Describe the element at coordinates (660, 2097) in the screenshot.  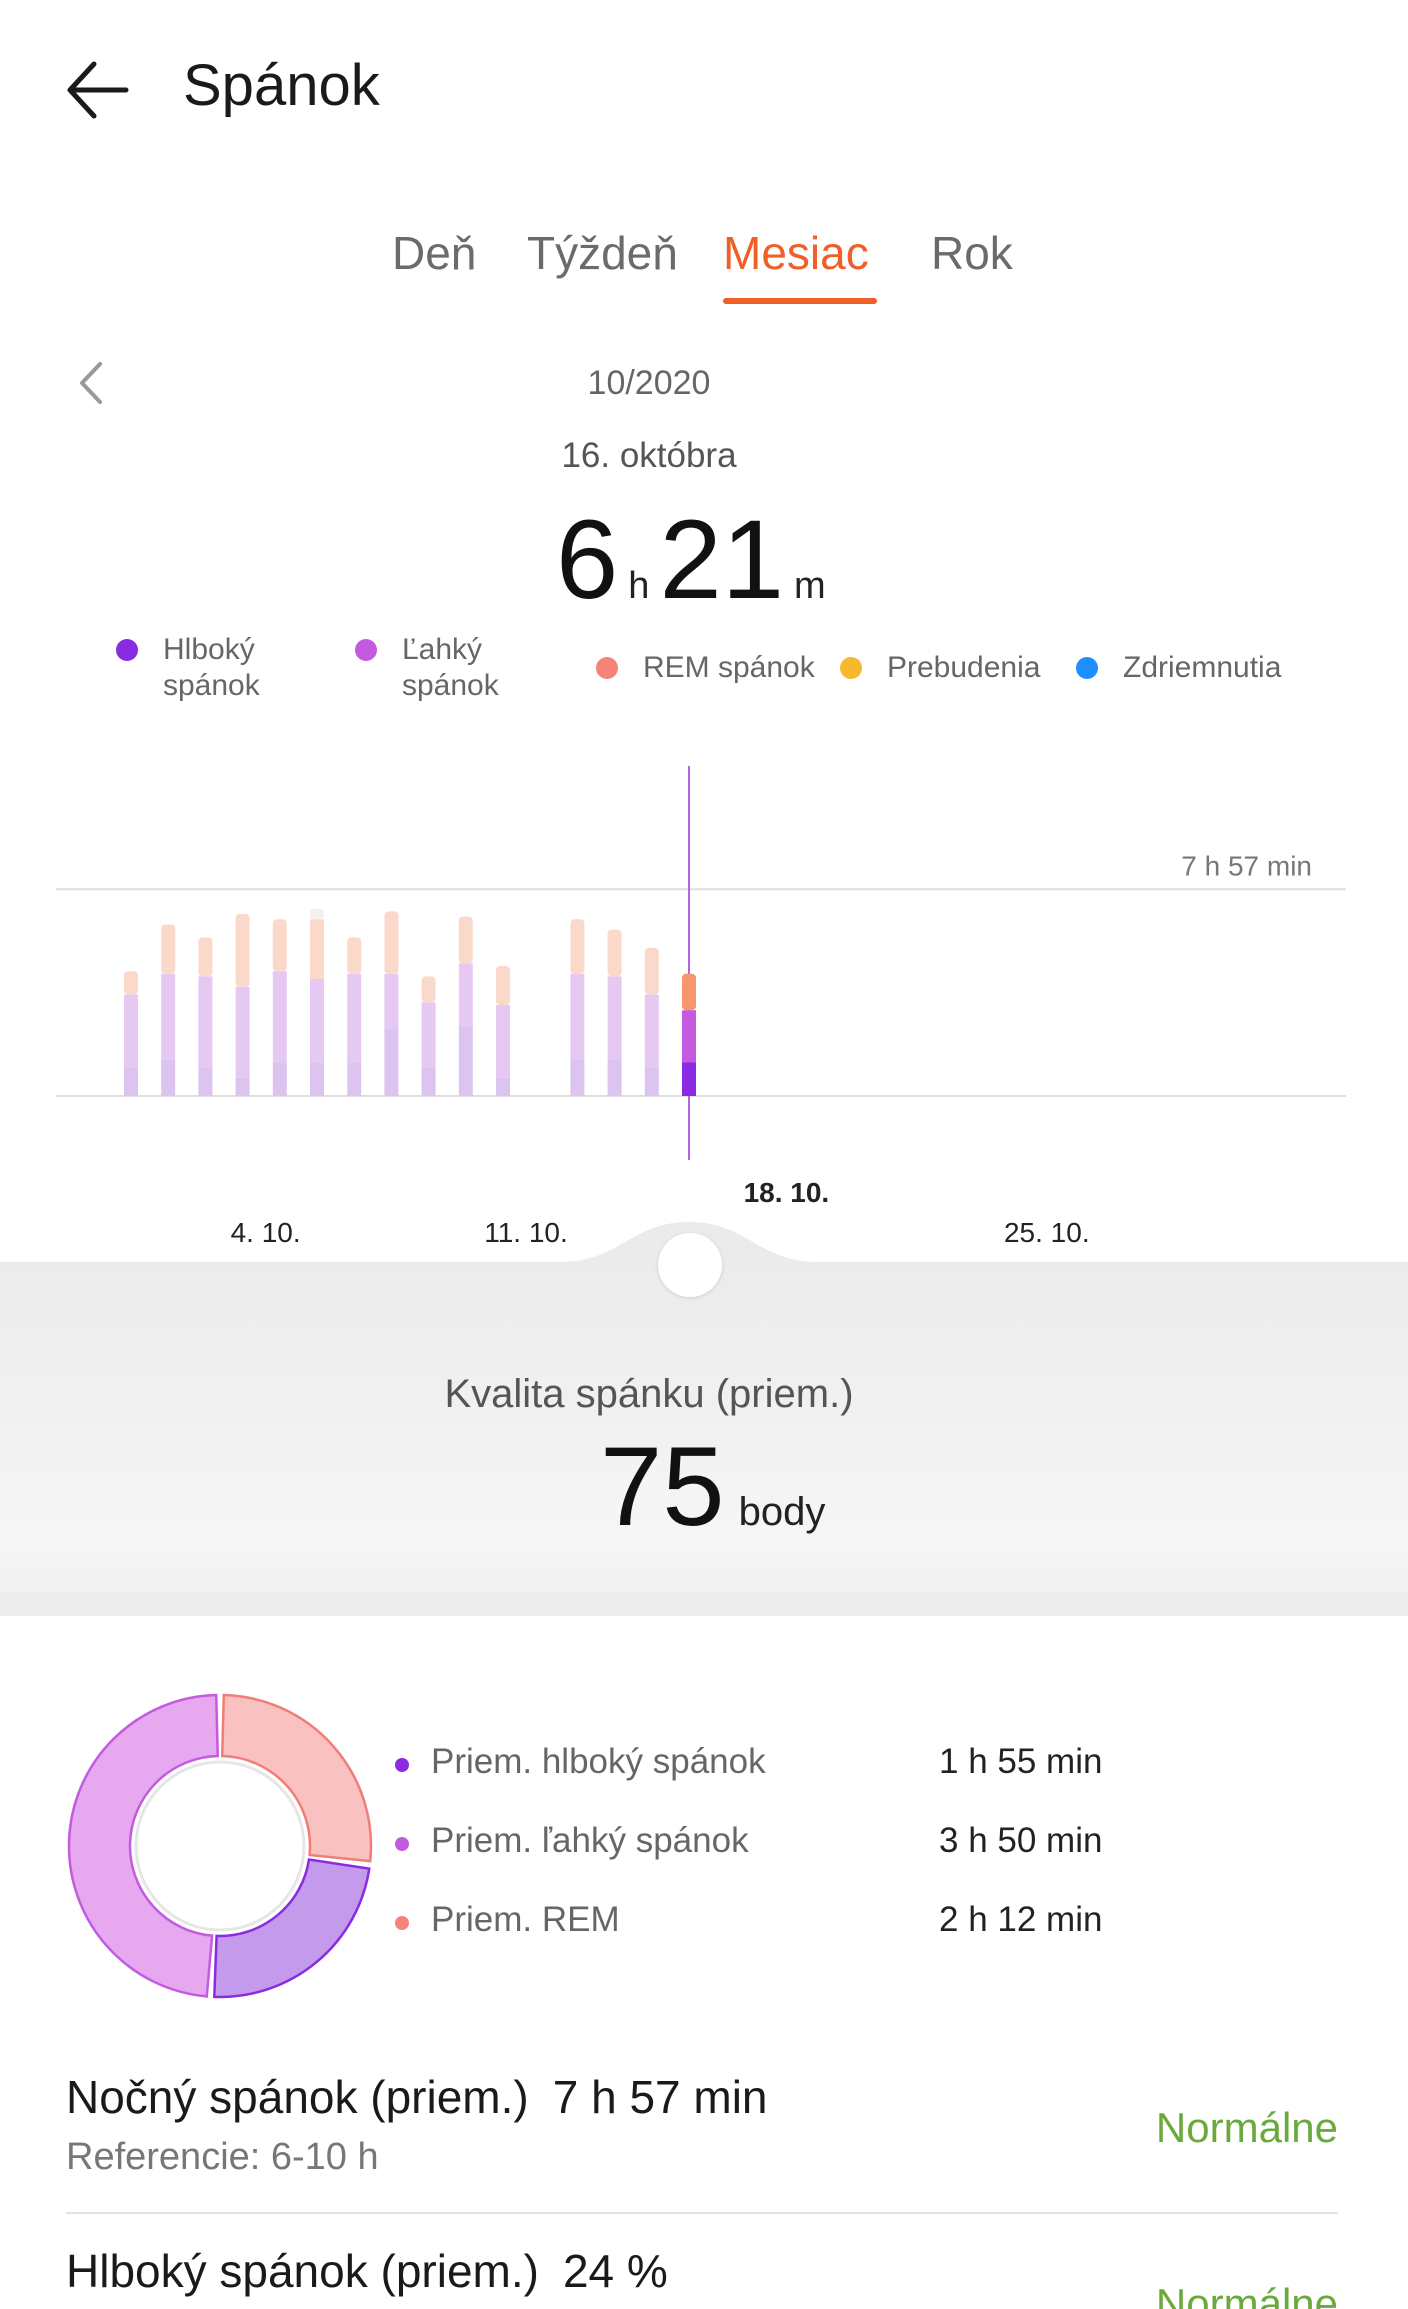
I see `stat-value: 7 h 57 min` at that location.